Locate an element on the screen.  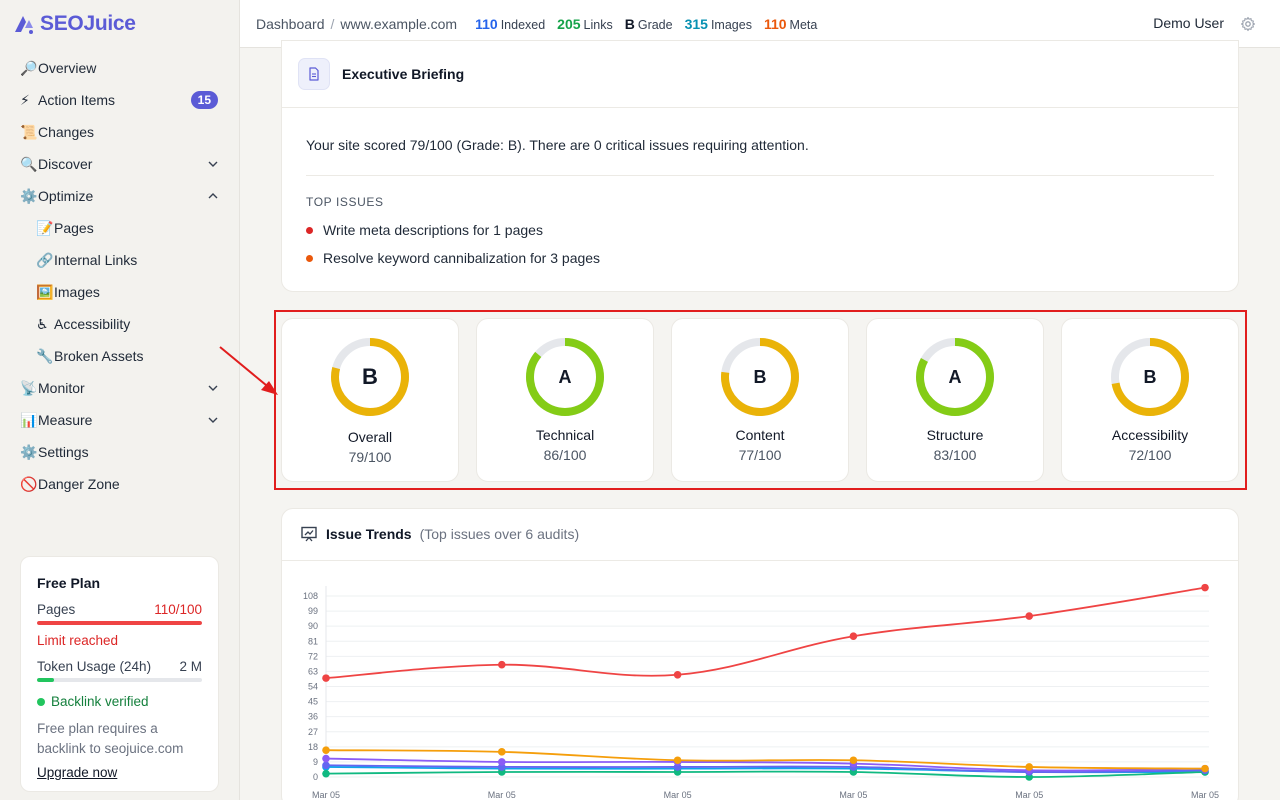
breadcrumb-site: www.example.com is located at coordinates (399, 23).